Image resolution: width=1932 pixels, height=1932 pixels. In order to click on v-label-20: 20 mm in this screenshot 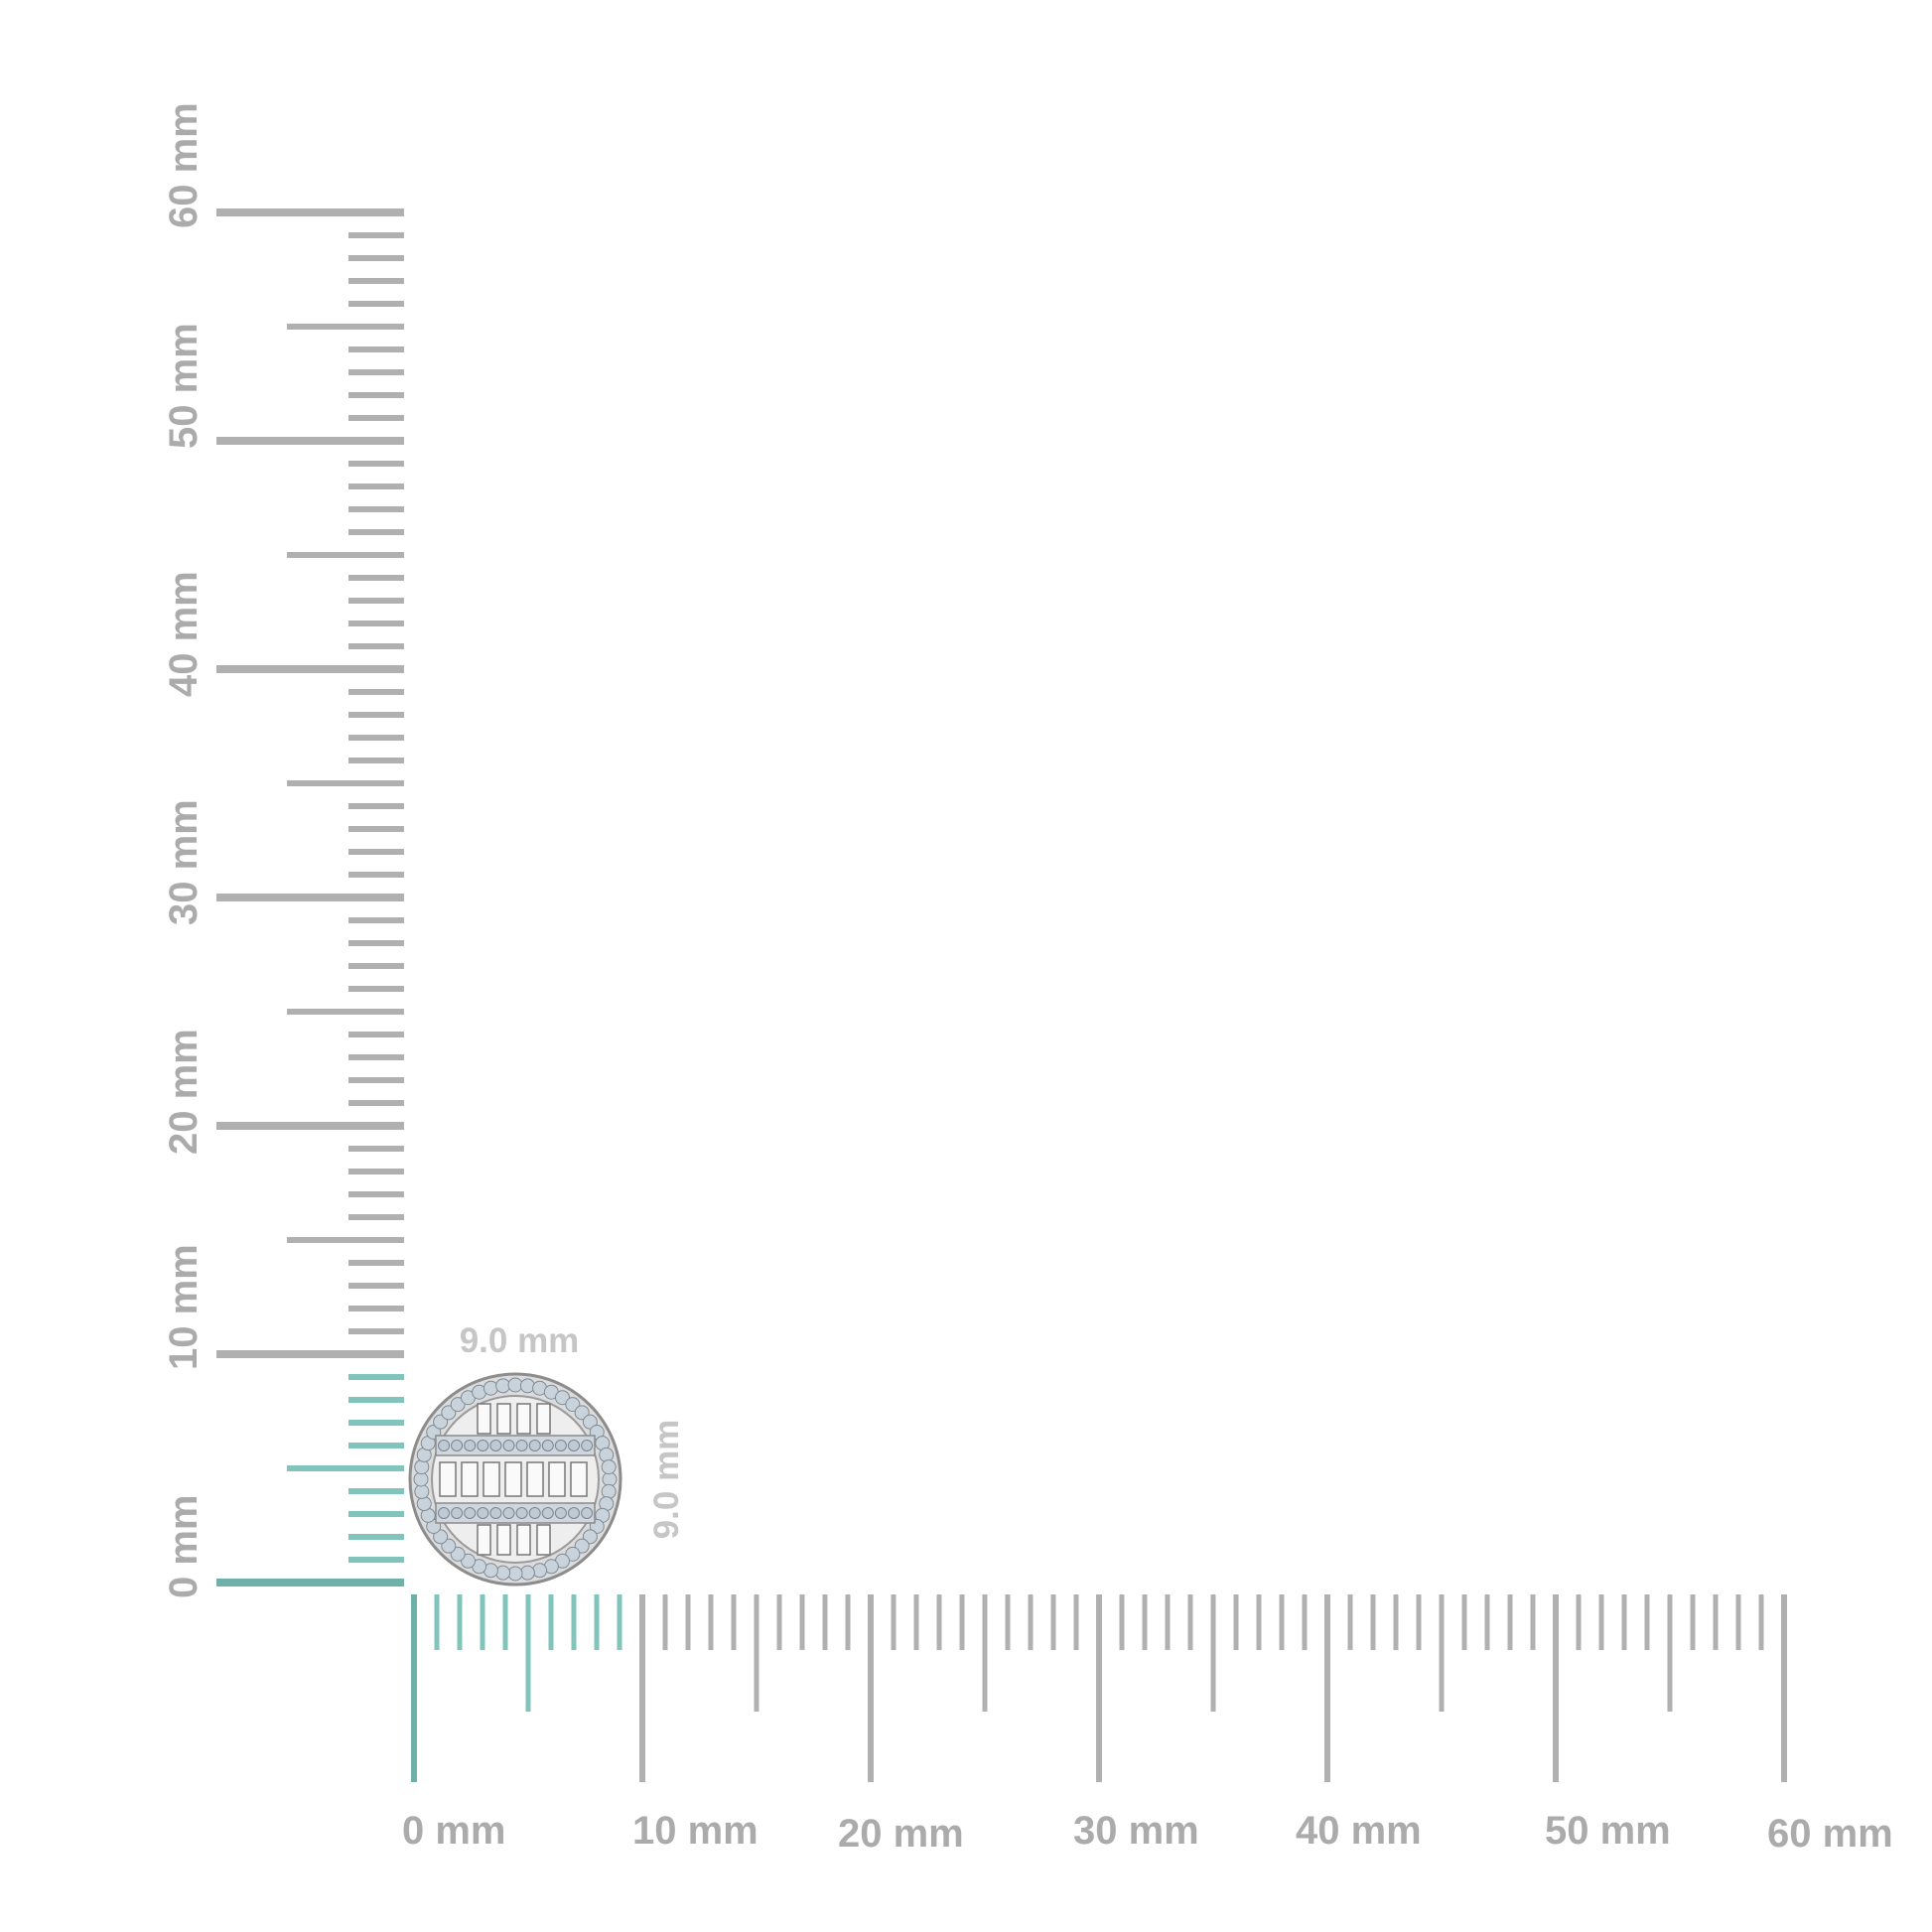, I will do `click(184, 1092)`.